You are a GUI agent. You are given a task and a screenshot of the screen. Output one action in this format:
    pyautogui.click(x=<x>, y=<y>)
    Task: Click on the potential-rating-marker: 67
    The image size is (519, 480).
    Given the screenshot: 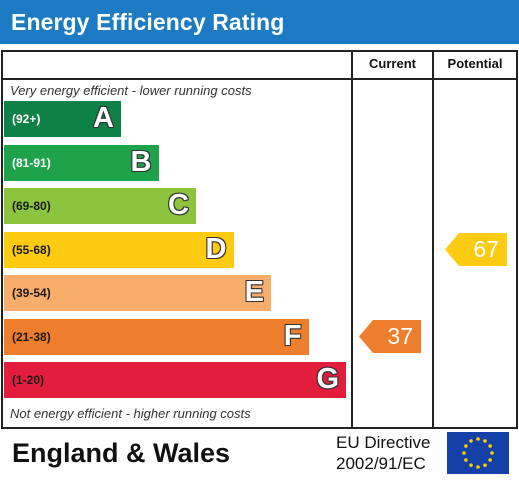 What is the action you would take?
    pyautogui.click(x=476, y=249)
    